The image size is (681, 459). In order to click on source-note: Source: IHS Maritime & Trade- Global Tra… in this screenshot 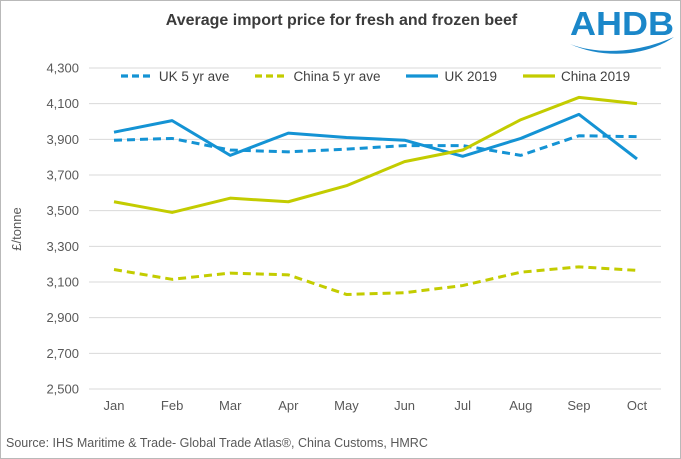, I will do `click(217, 443)`.